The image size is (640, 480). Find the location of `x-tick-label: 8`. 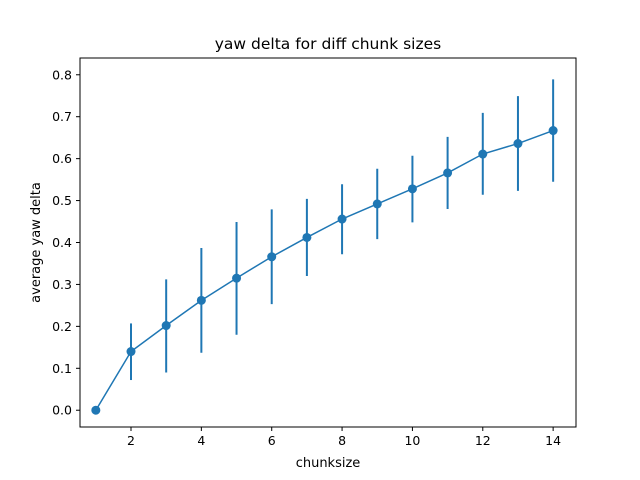

x-tick-label: 8 is located at coordinates (342, 440).